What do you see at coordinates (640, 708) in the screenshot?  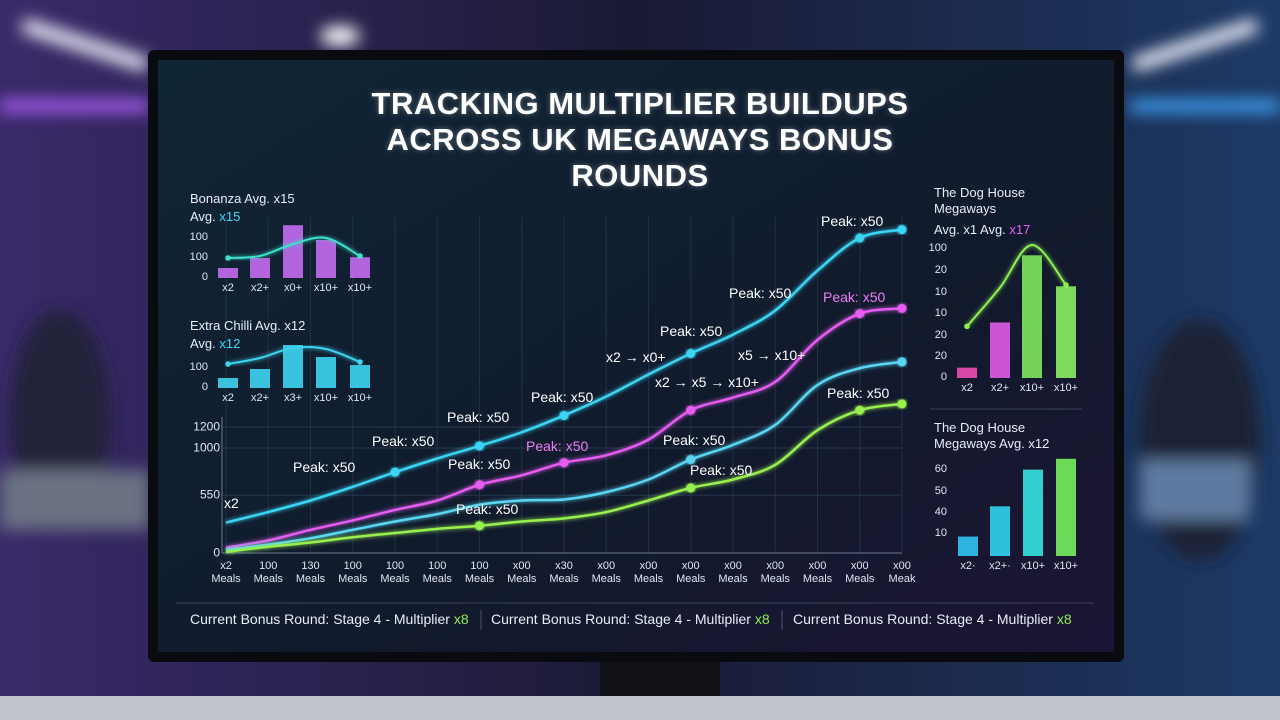 I see `desk` at bounding box center [640, 708].